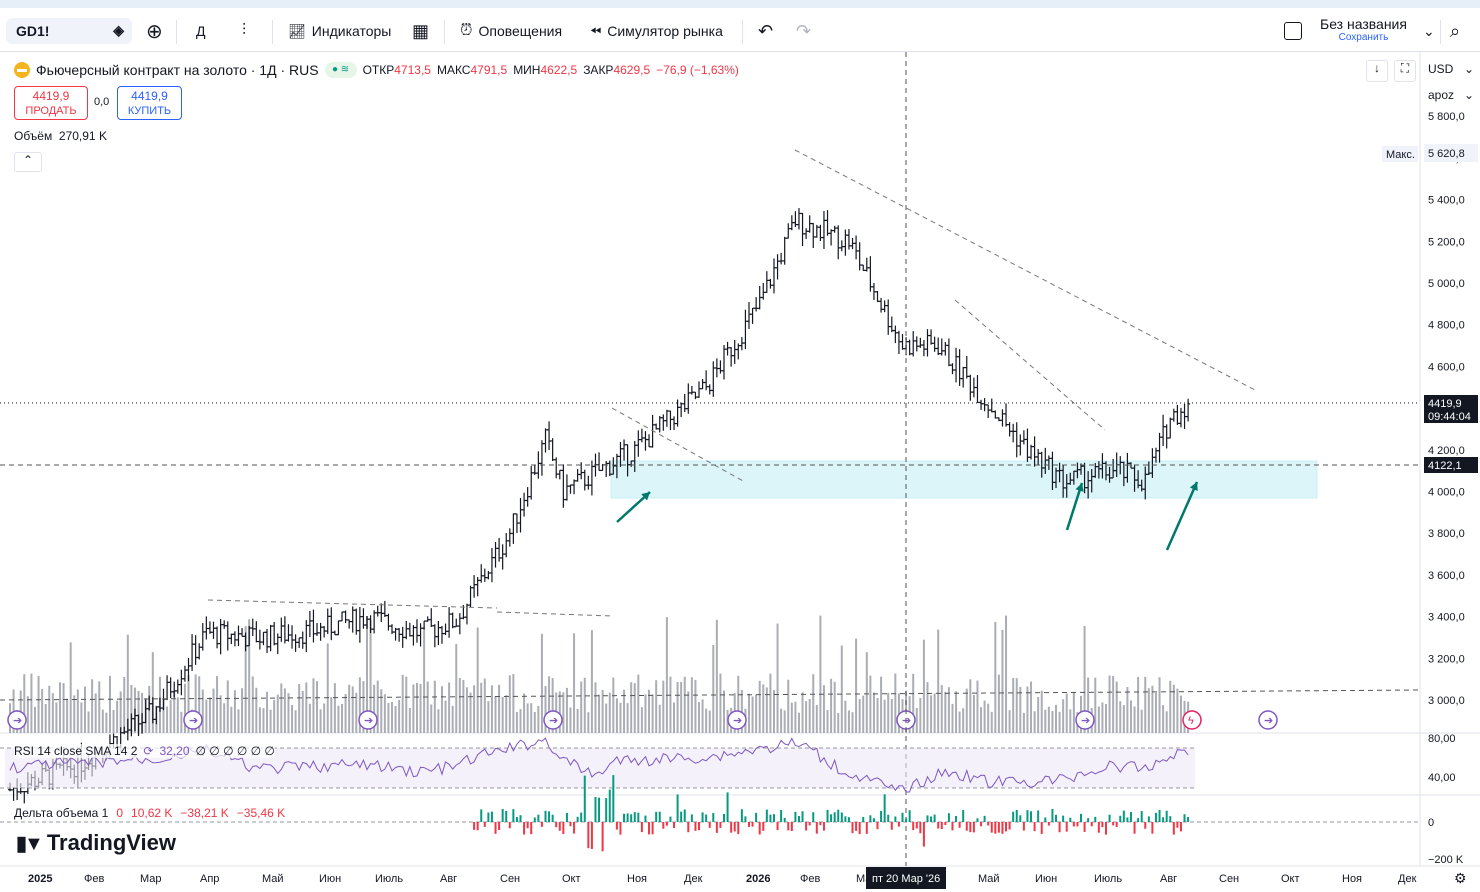 The height and width of the screenshot is (892, 1480). I want to click on price-tick: 3 200,0, so click(1446, 659).